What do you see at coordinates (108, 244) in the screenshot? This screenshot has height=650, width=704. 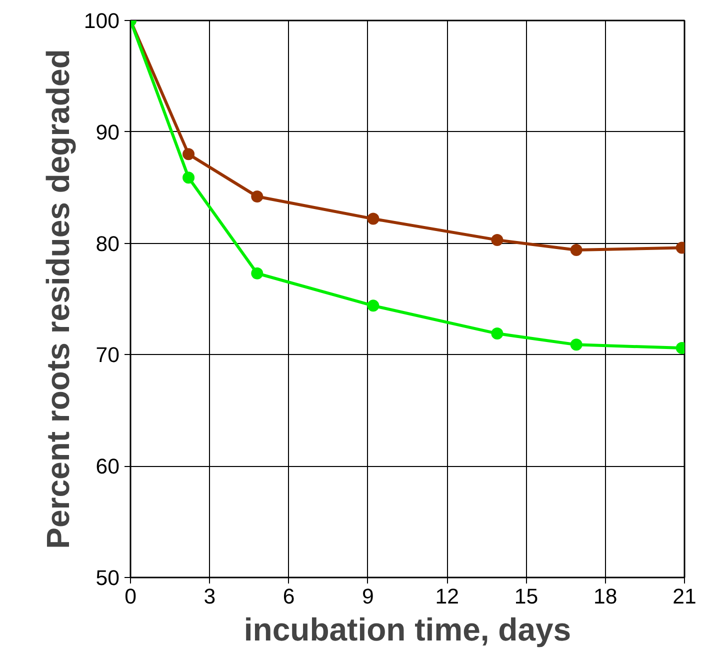 I see `y-tick-label: 80` at bounding box center [108, 244].